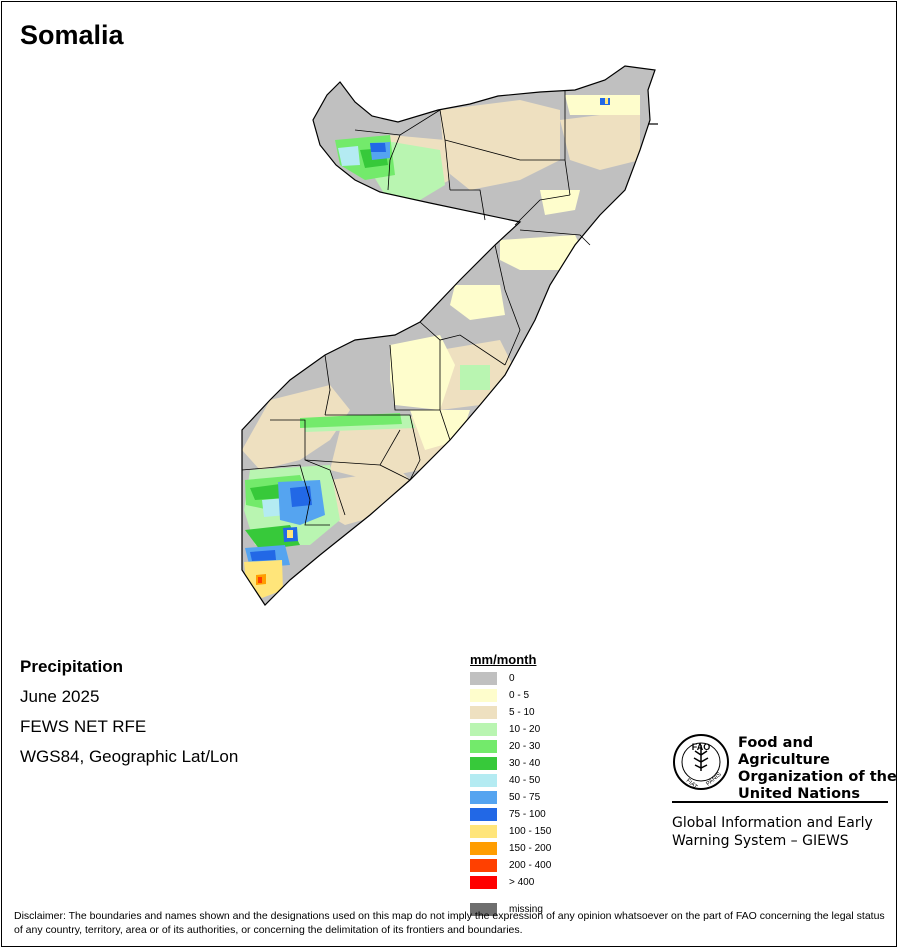 The width and height of the screenshot is (900, 950). I want to click on map-period: June 2025, so click(60, 696).